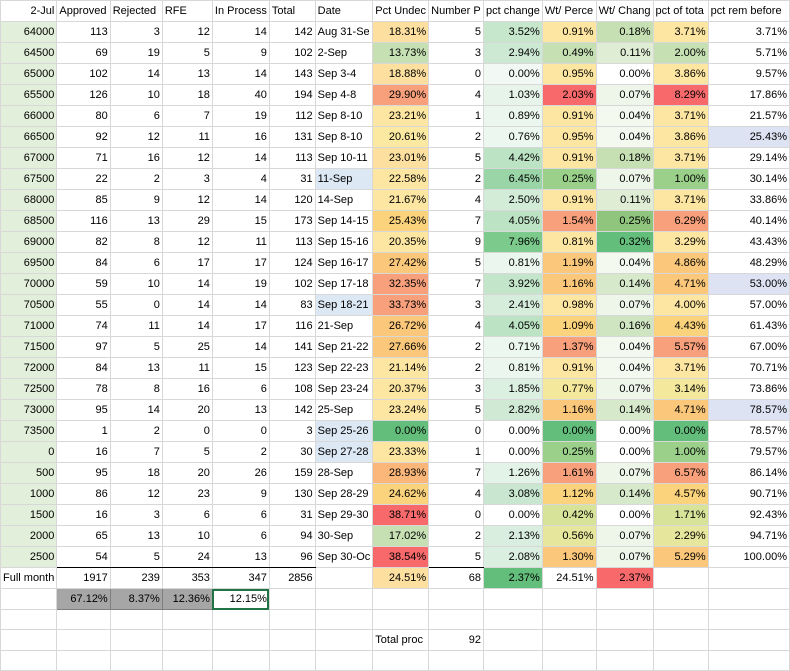 The height and width of the screenshot is (671, 790). I want to click on data-cell: 1.09%, so click(569, 326).